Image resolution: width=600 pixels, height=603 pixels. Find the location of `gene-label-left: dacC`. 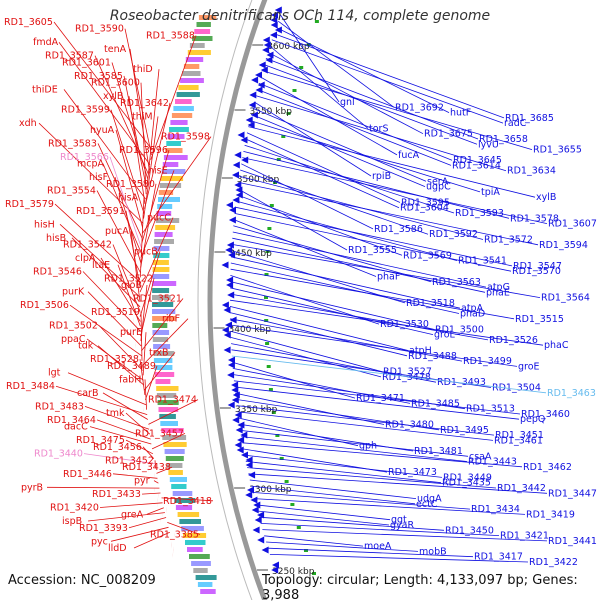

gene-label-left: dacC is located at coordinates (76, 427).